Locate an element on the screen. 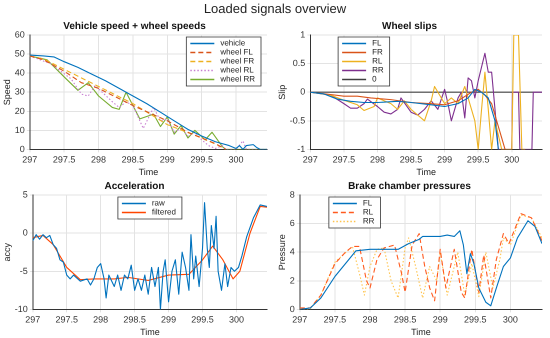 The width and height of the screenshot is (550, 338). legend-label: 0 is located at coordinates (375, 79).